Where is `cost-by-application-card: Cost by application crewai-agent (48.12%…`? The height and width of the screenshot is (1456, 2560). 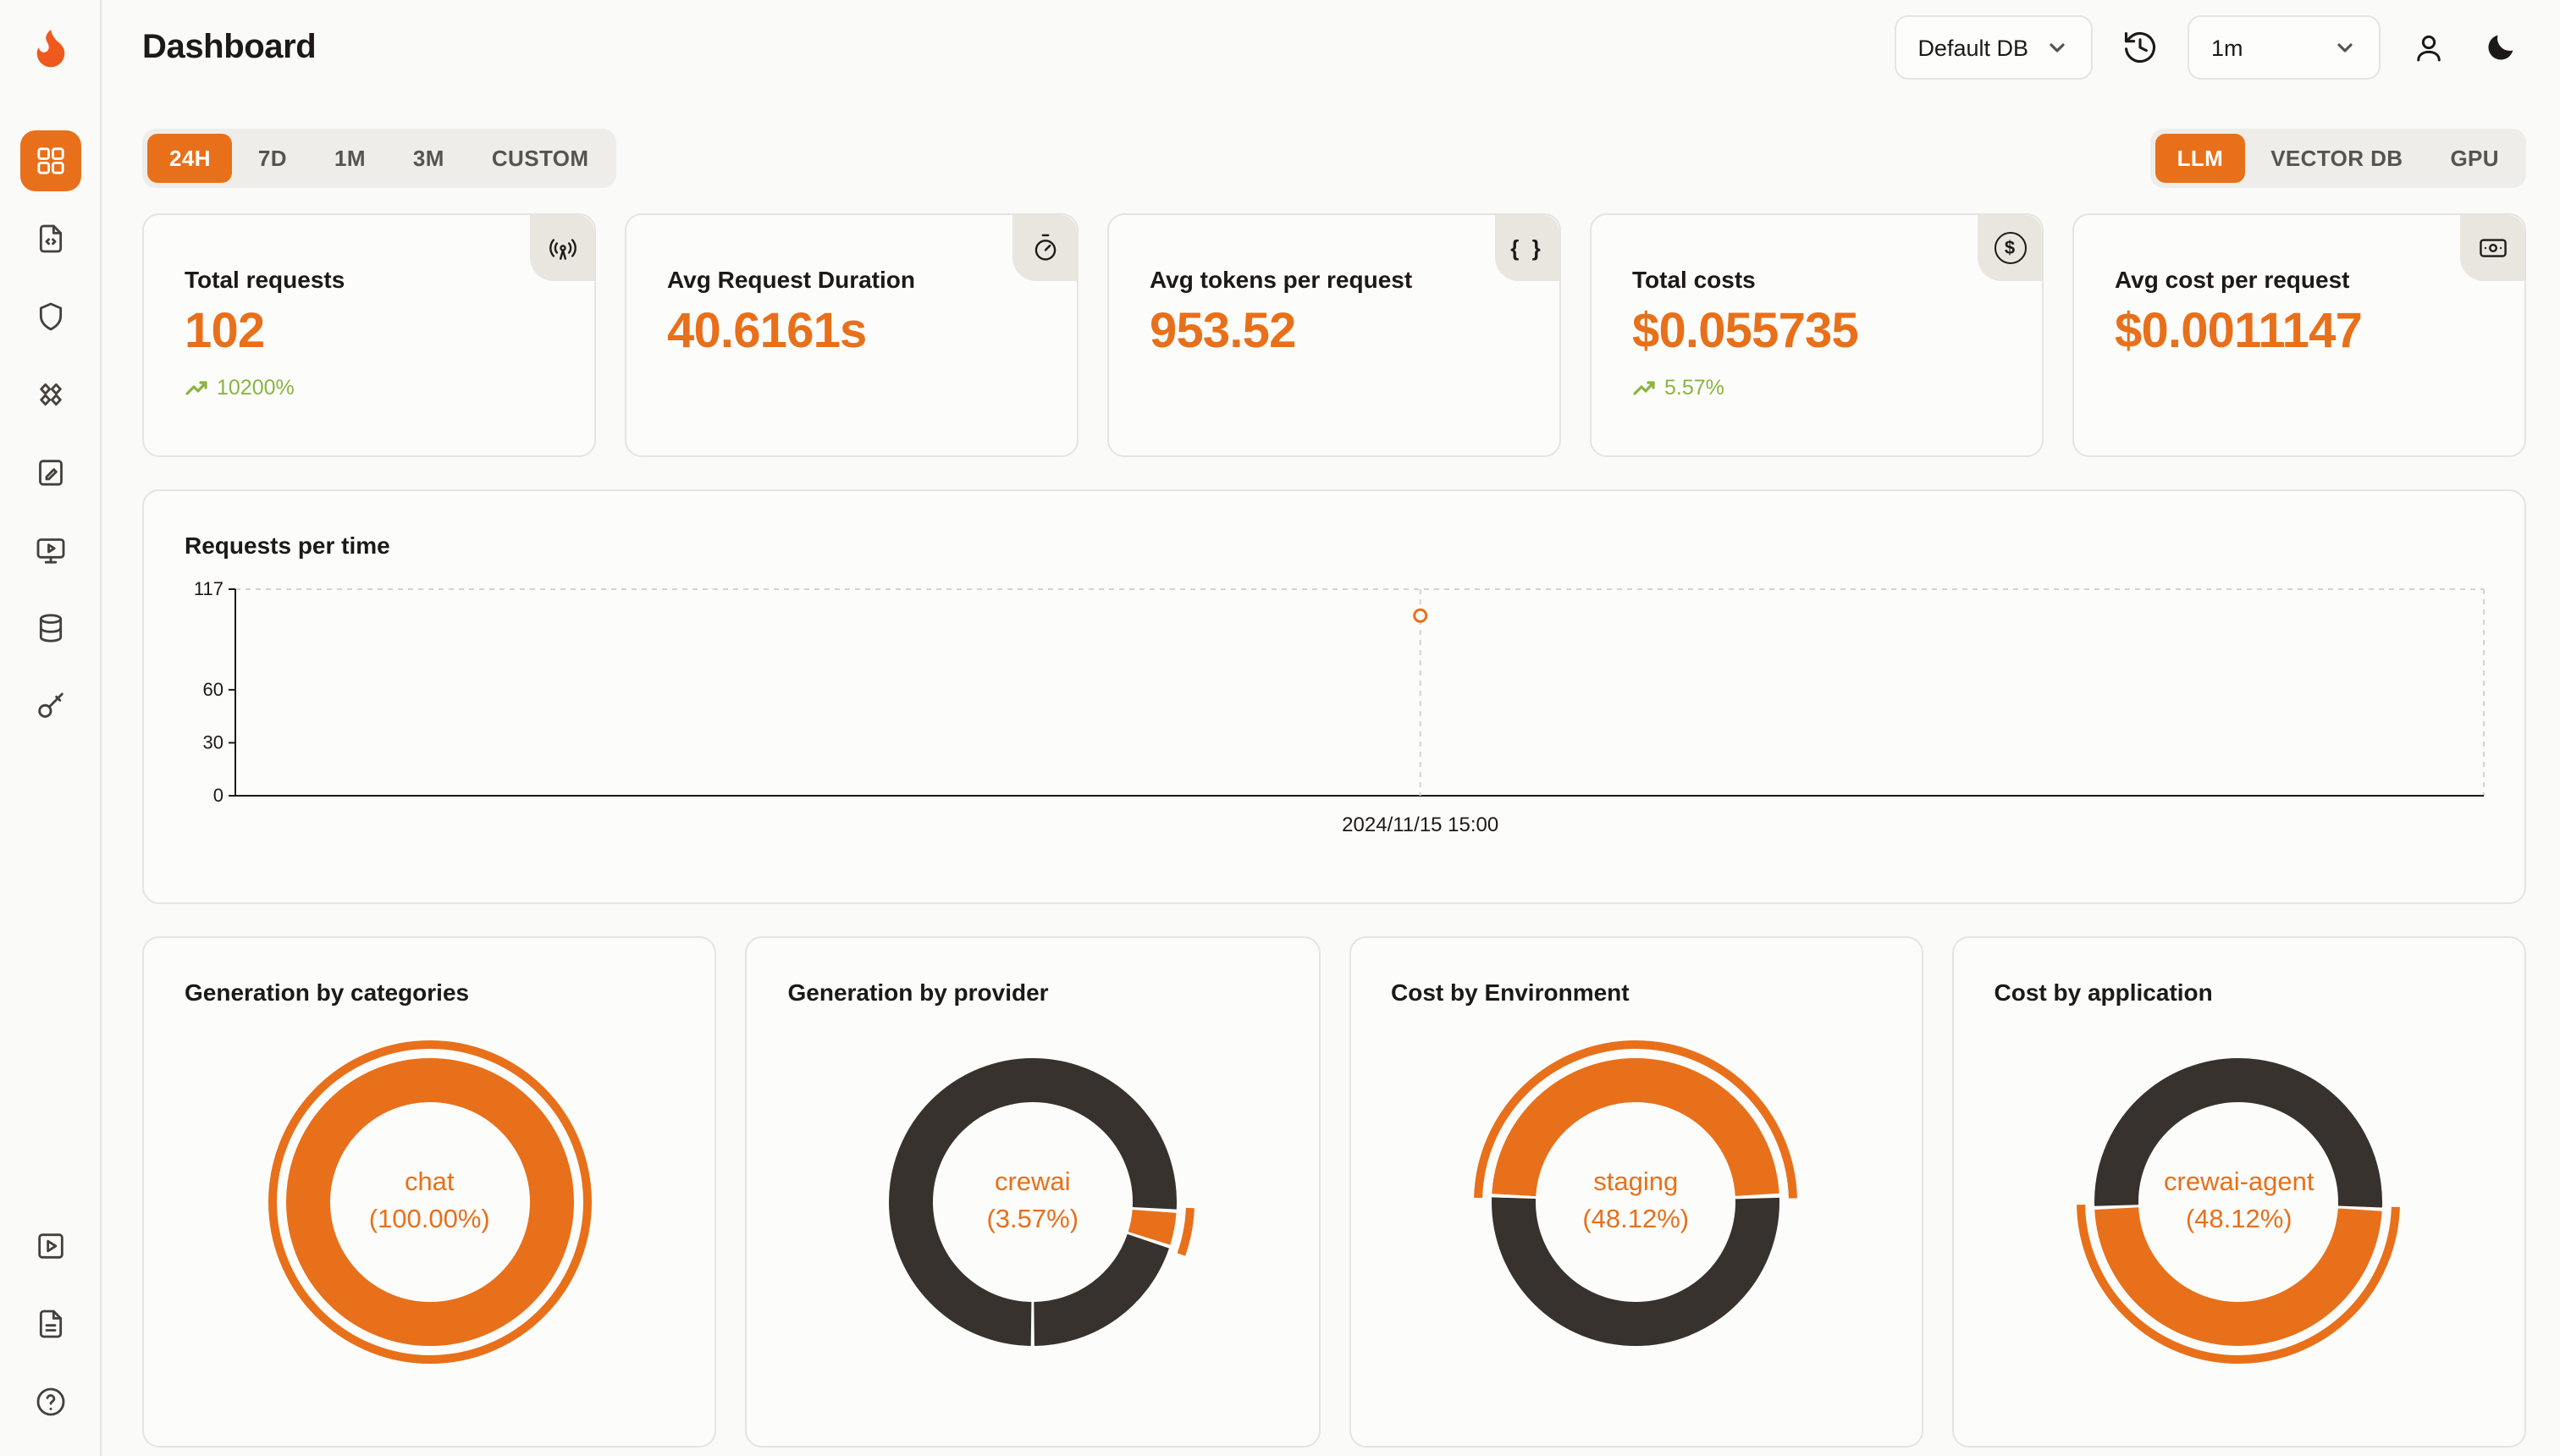 cost-by-application-card: Cost by application crewai-agent (48.12%… is located at coordinates (2238, 1192).